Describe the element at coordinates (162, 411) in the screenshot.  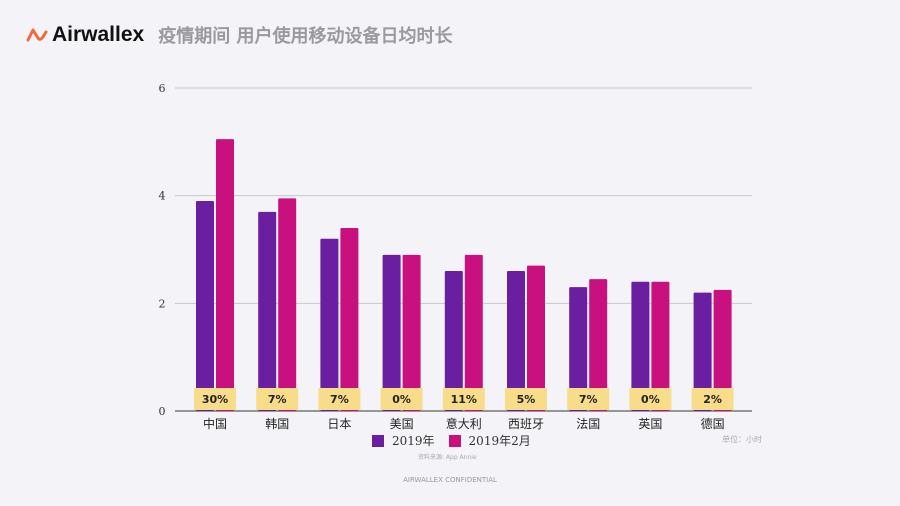
I see `y-tick-label: 0` at that location.